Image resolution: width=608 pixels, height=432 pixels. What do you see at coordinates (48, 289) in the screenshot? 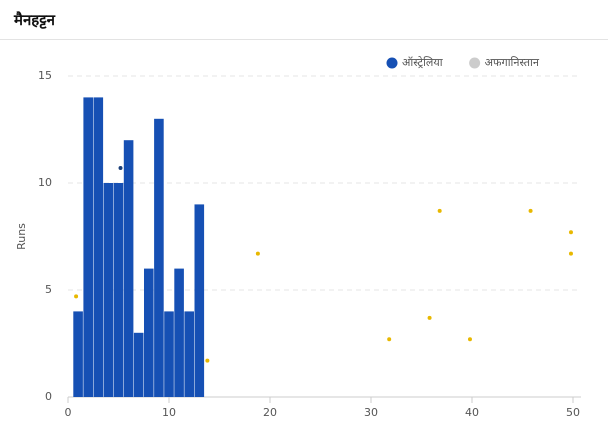
I see `y-tick-label: 5` at bounding box center [48, 289].